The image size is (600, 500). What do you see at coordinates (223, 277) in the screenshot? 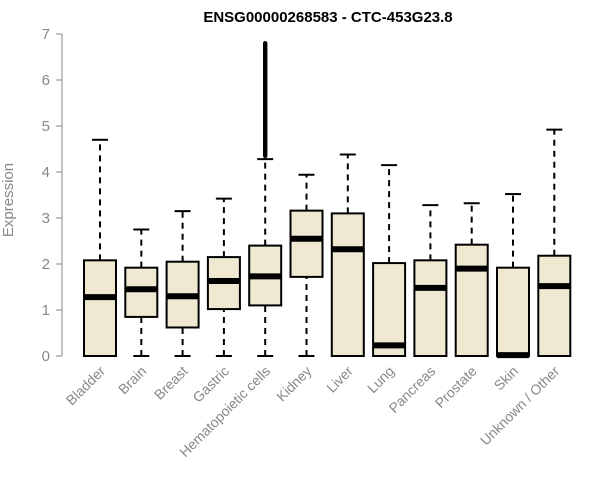
I see `box-gastric` at bounding box center [223, 277].